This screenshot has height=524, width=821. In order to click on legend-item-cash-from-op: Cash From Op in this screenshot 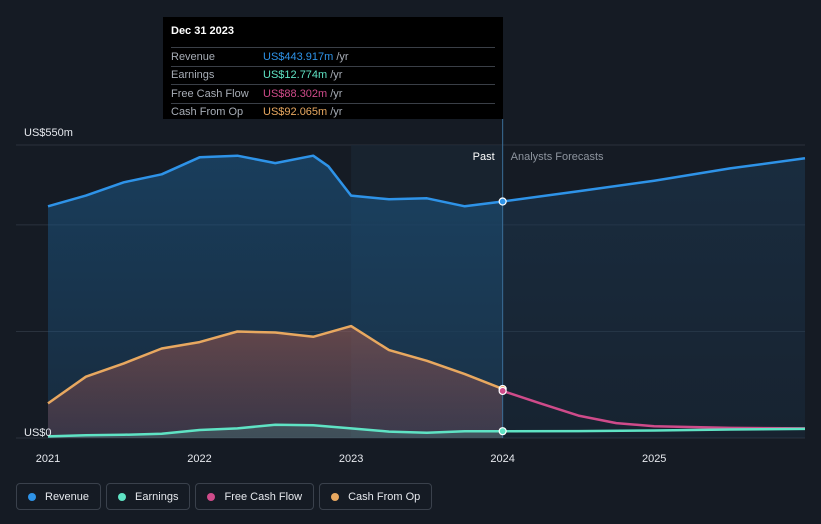, I will do `click(376, 496)`.